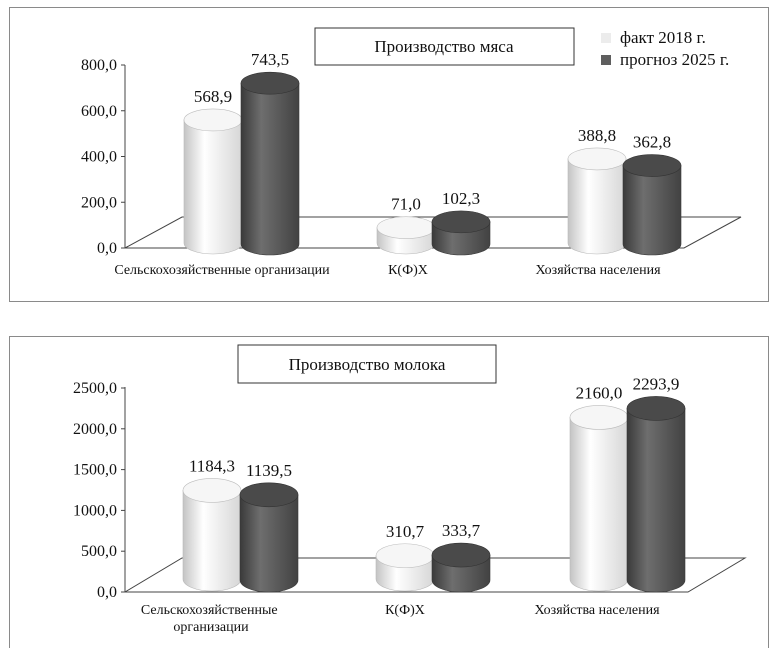  What do you see at coordinates (461, 530) in the screenshot?
I see `data-label: 333,7` at bounding box center [461, 530].